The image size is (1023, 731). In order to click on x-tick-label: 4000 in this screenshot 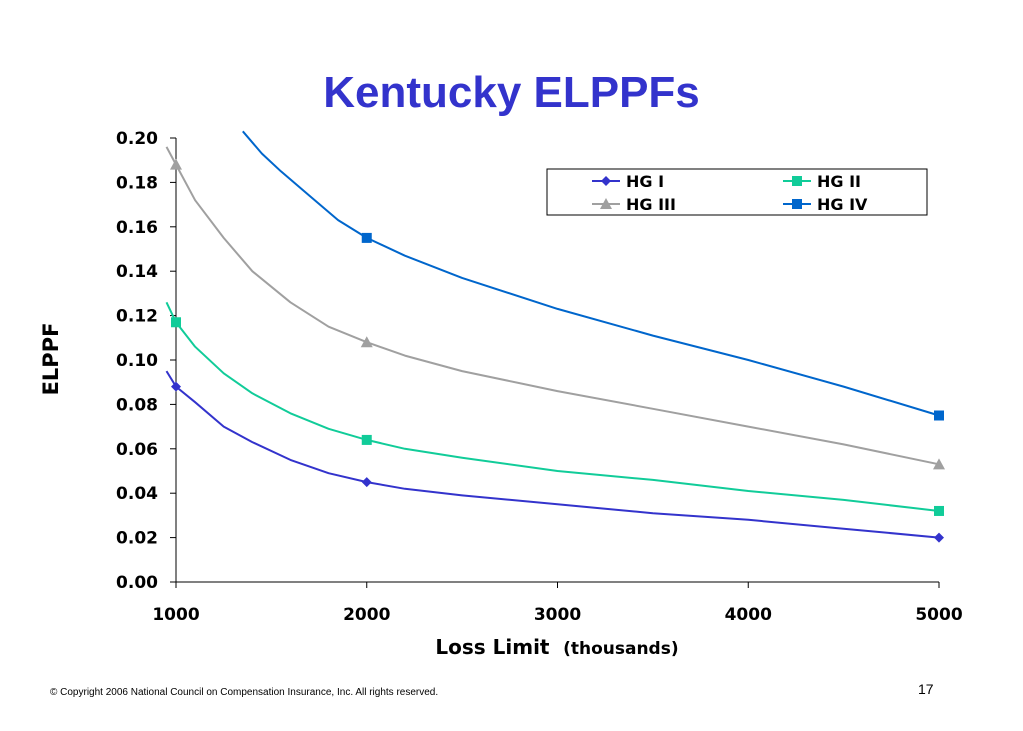, I will do `click(748, 615)`.